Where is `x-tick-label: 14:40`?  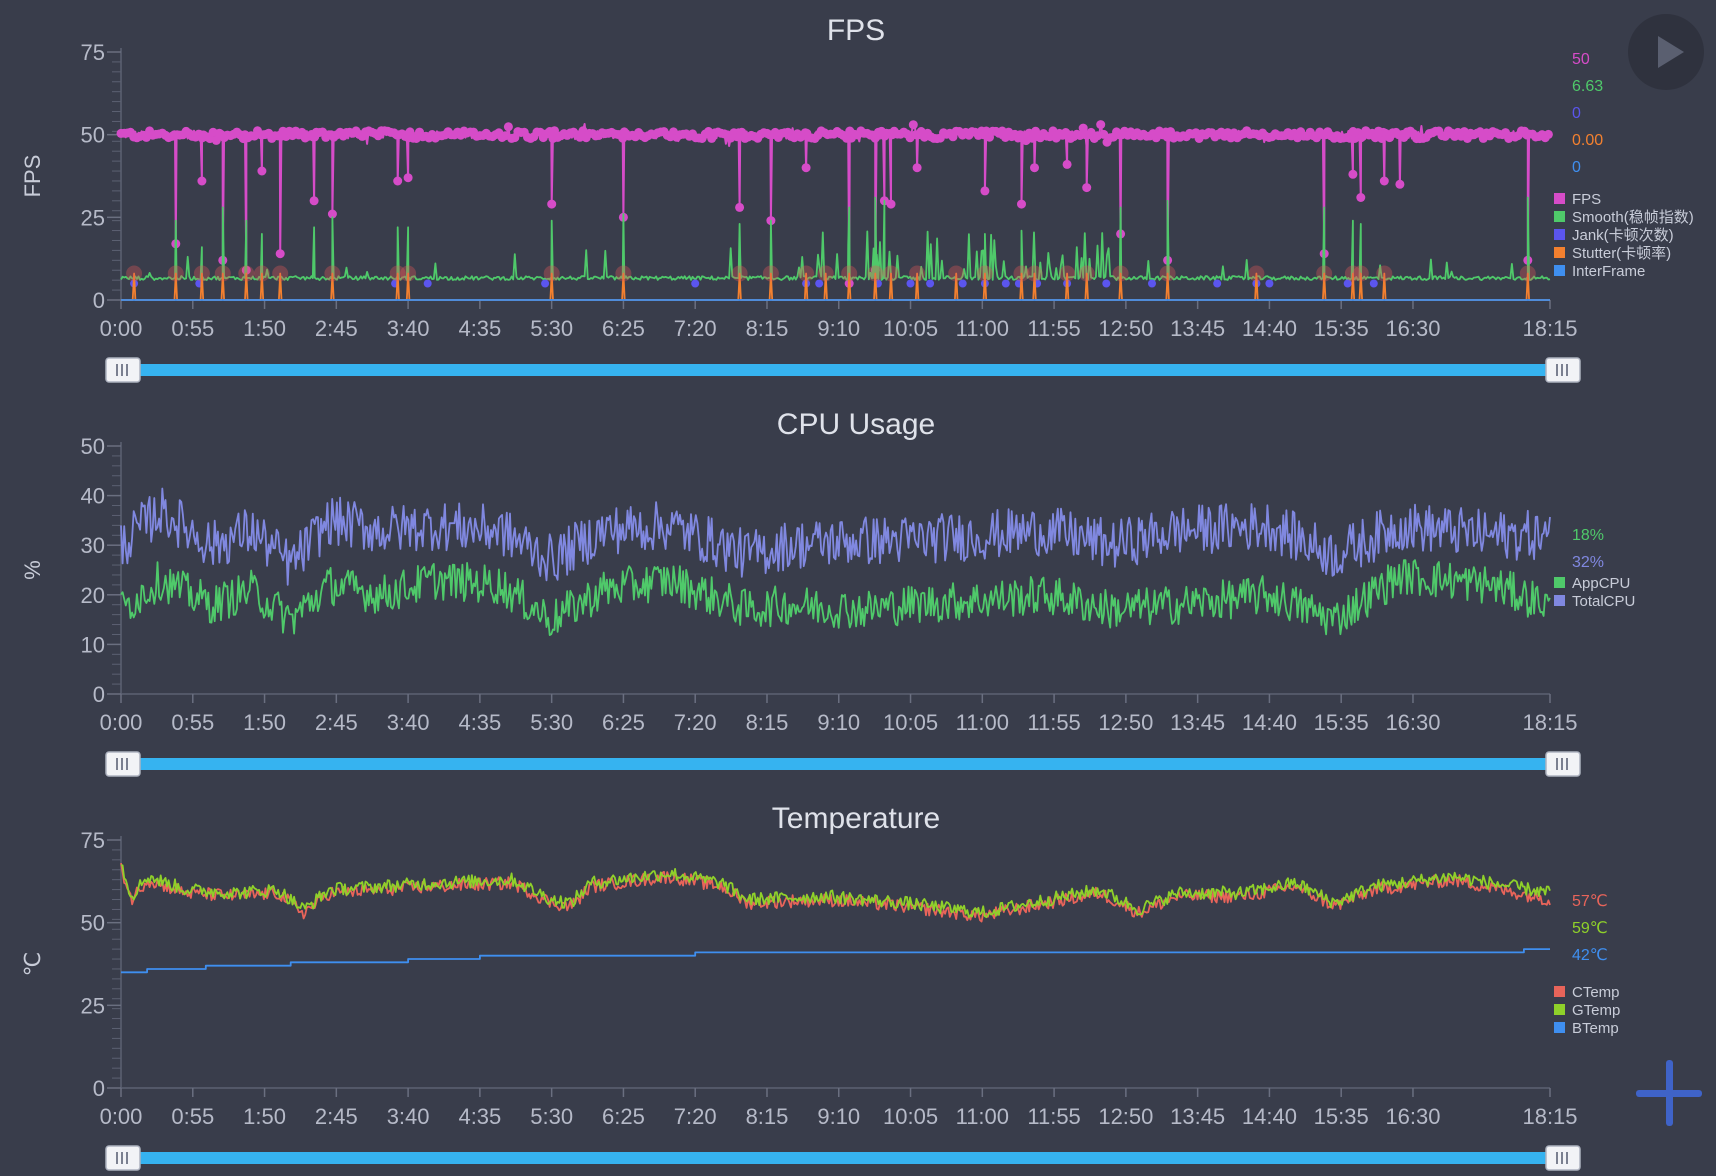
x-tick-label: 14:40 is located at coordinates (1269, 722).